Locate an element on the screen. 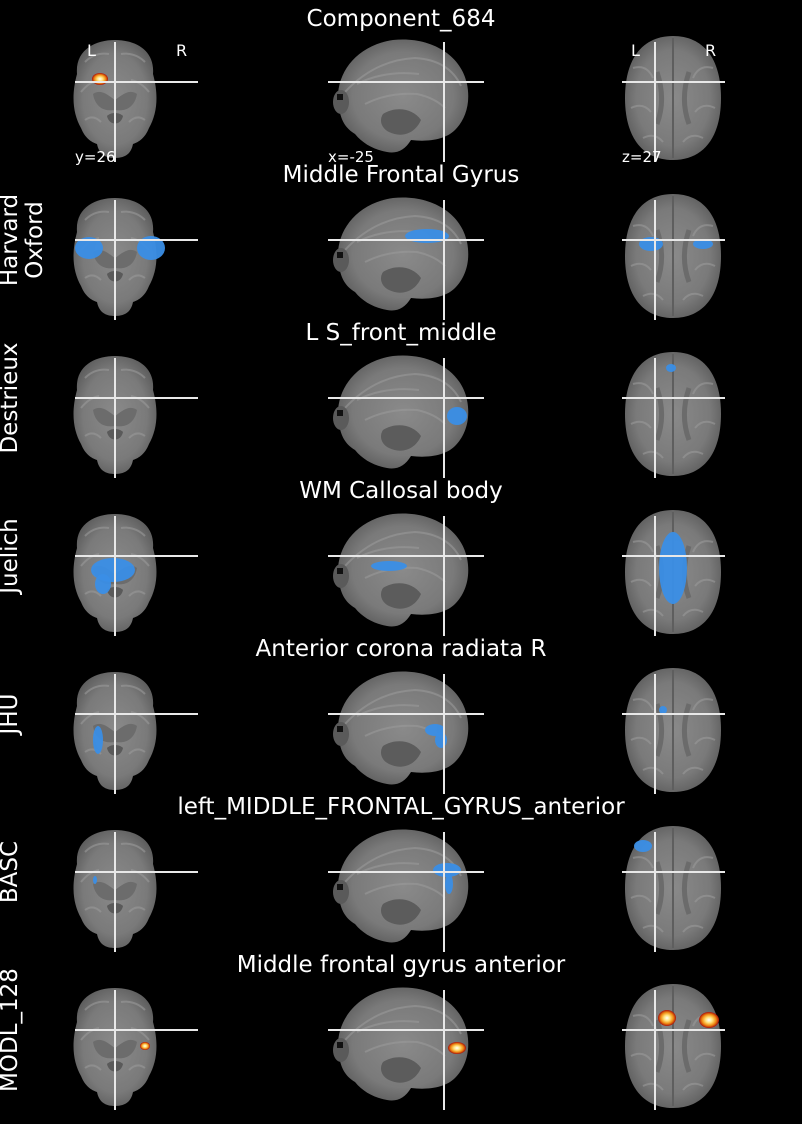 The height and width of the screenshot is (1124, 802). region-title: left_MIDDLE_FRONTAL_GYRUS_anterior is located at coordinates (401, 807).